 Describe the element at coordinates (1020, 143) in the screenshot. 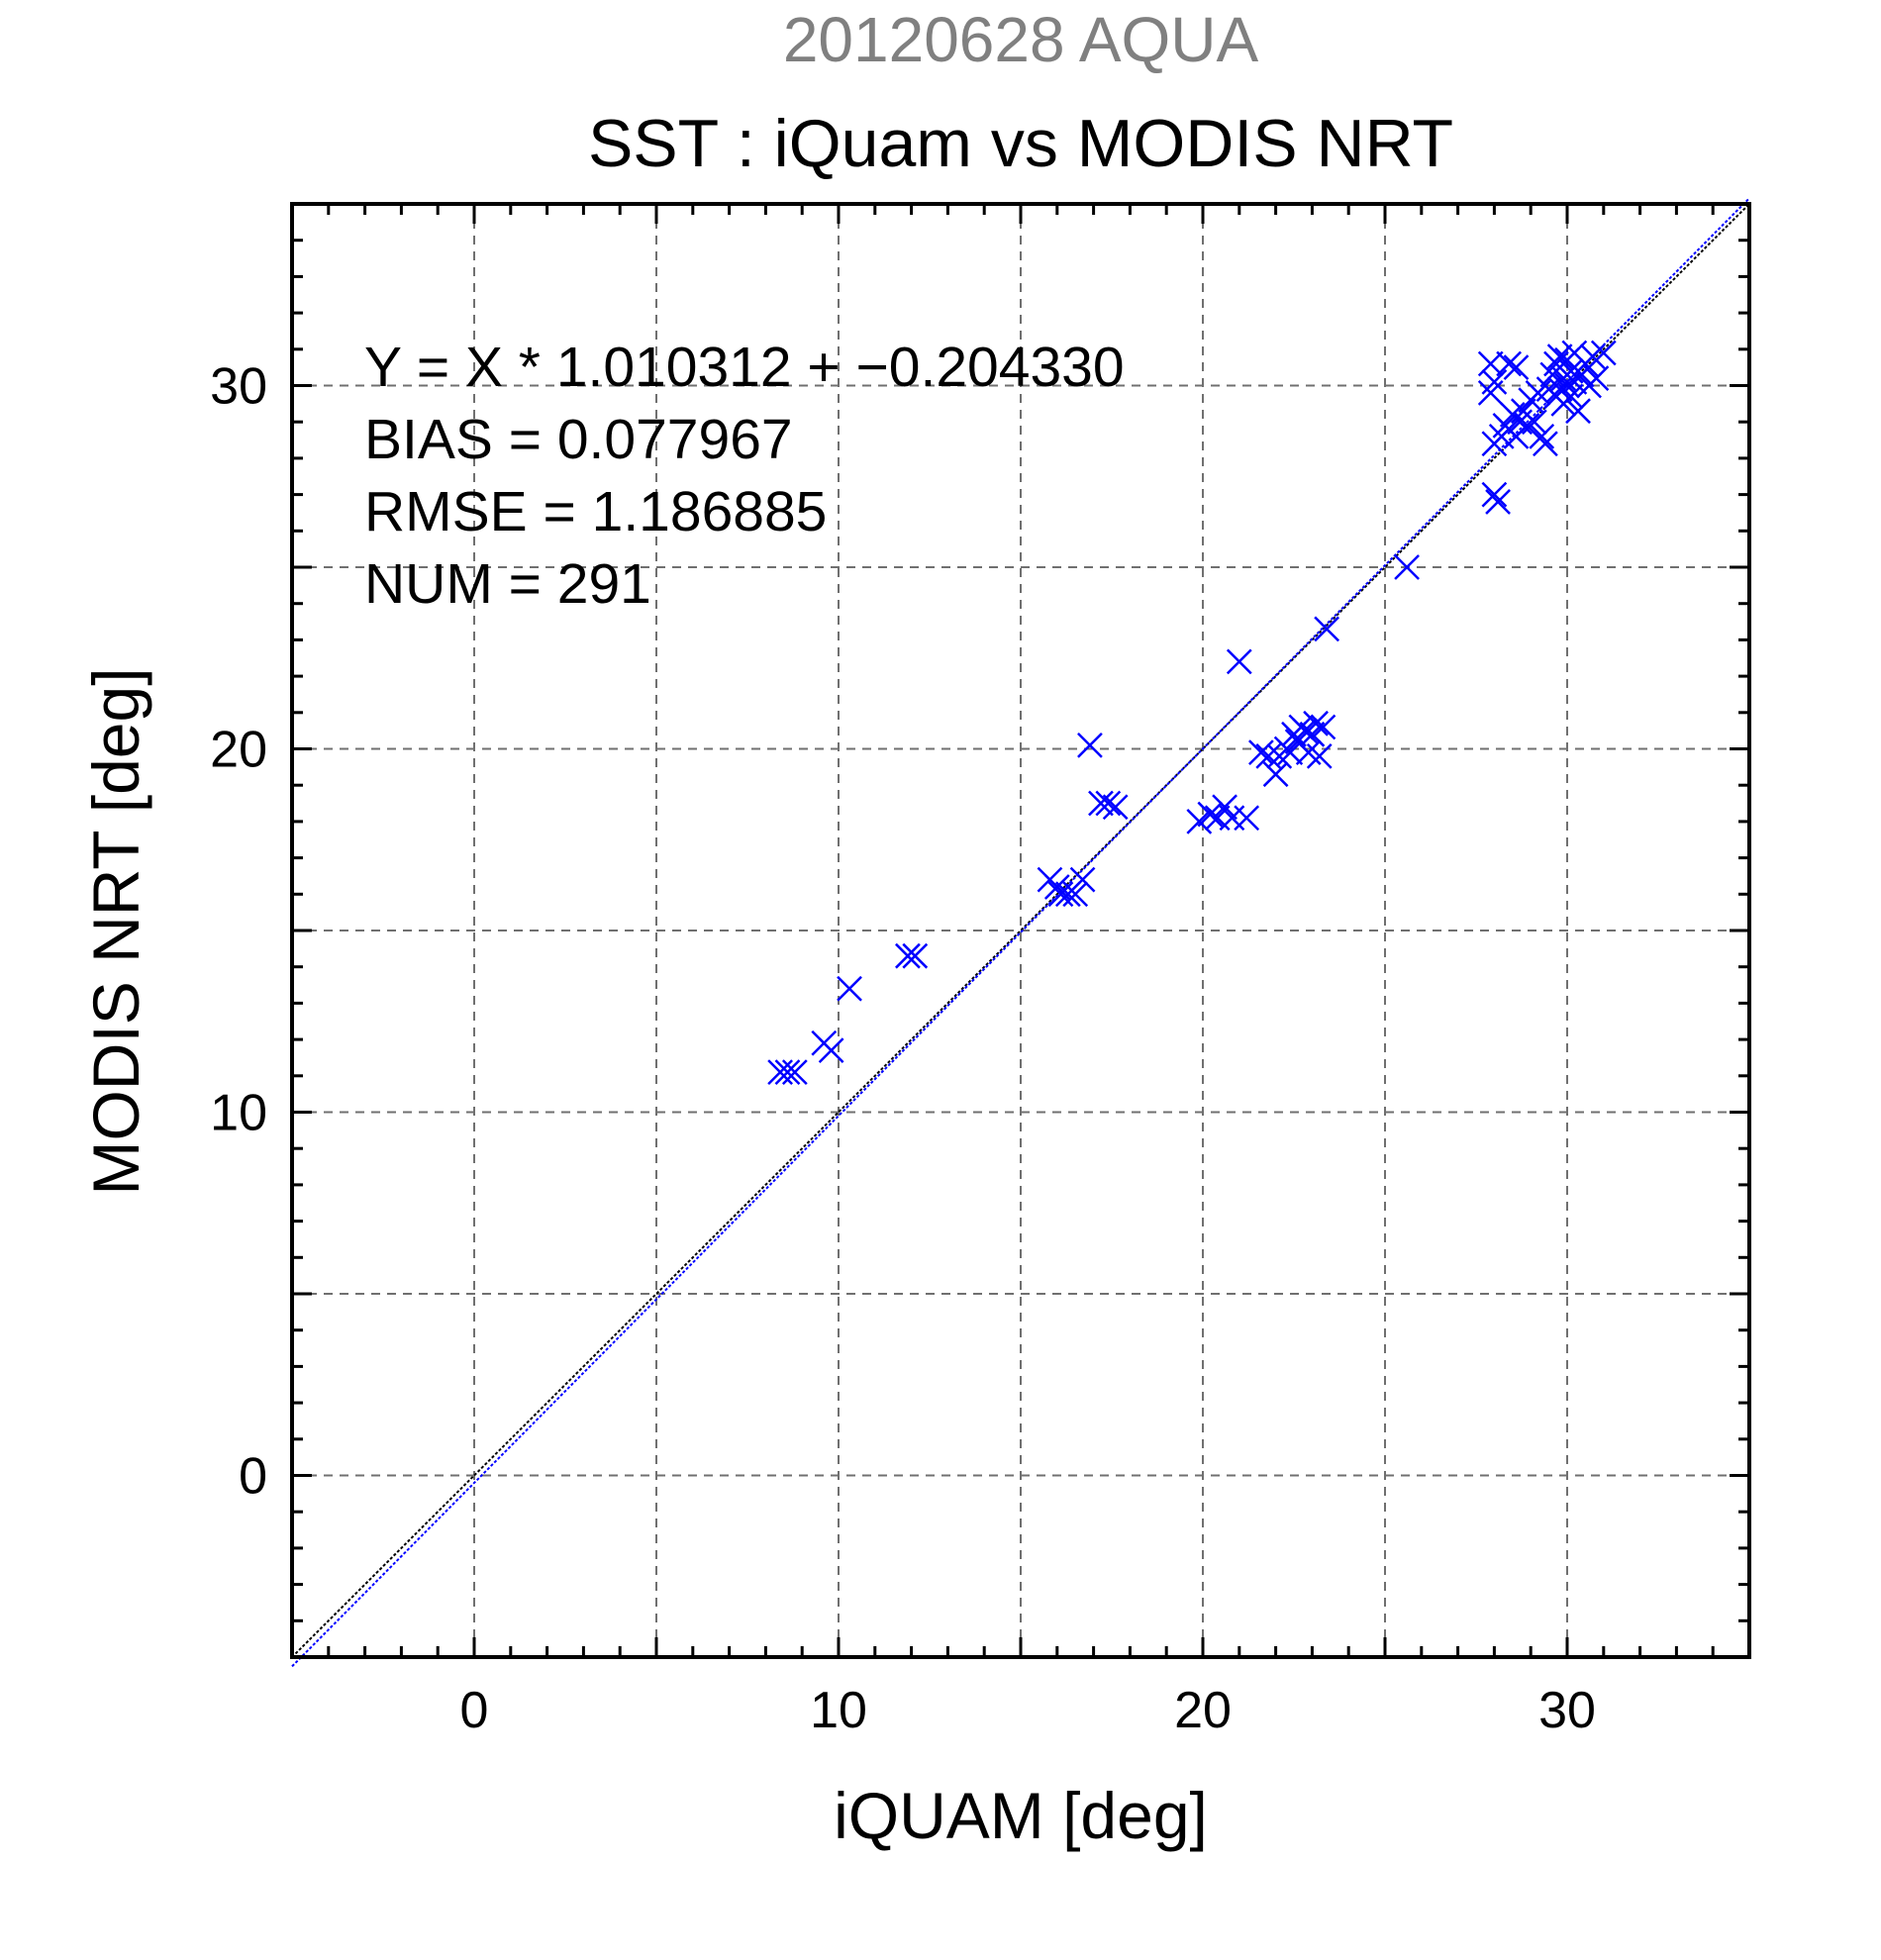

I see `chart-subtitle: SST : iQuam vs MODIS NRT` at that location.